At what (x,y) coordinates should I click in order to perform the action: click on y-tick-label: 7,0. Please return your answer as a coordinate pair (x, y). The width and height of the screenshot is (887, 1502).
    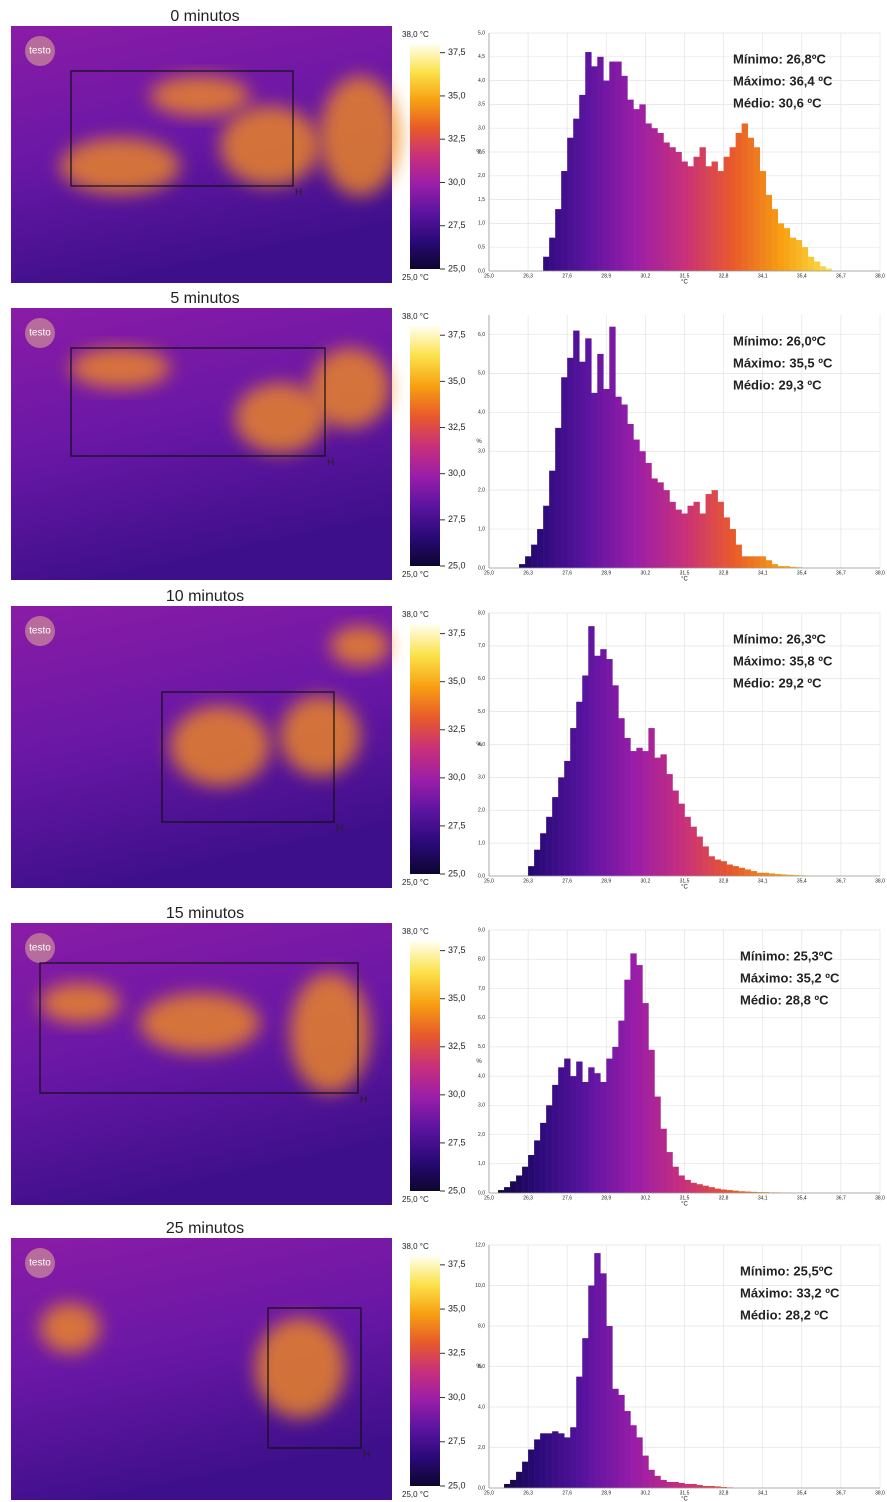
    Looking at the image, I should click on (481, 646).